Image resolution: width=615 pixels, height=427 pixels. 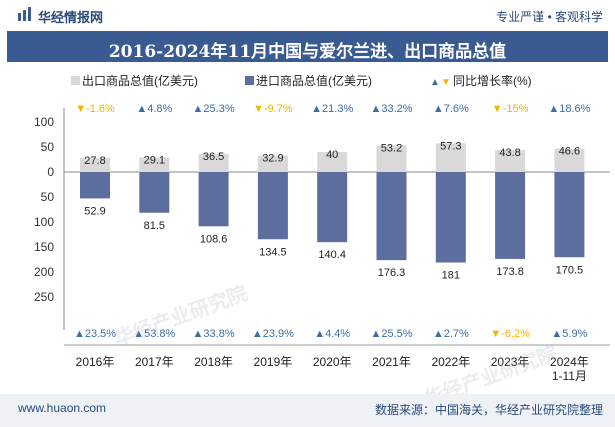 I want to click on import-growth-label: ▼-6.2%, so click(x=510, y=334).